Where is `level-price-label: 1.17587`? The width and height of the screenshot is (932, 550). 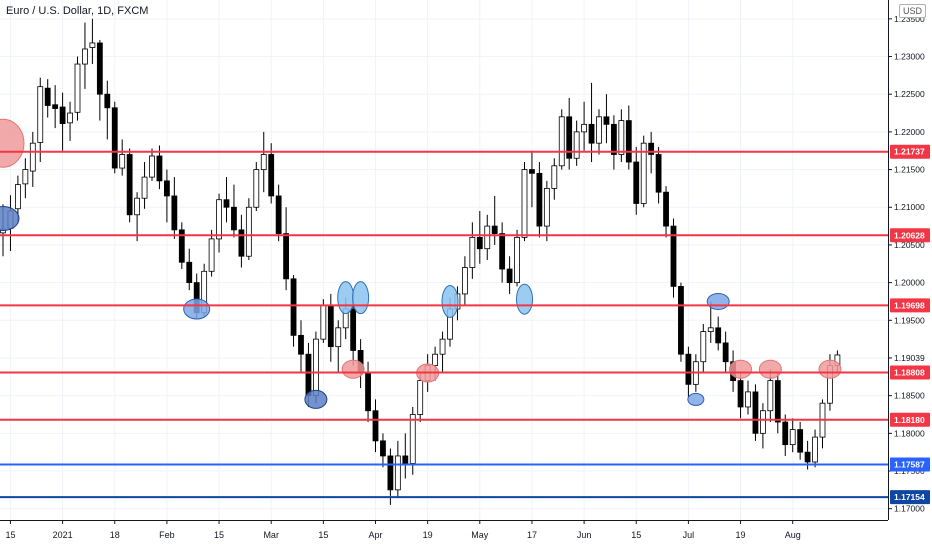 level-price-label: 1.17587 is located at coordinates (909, 464).